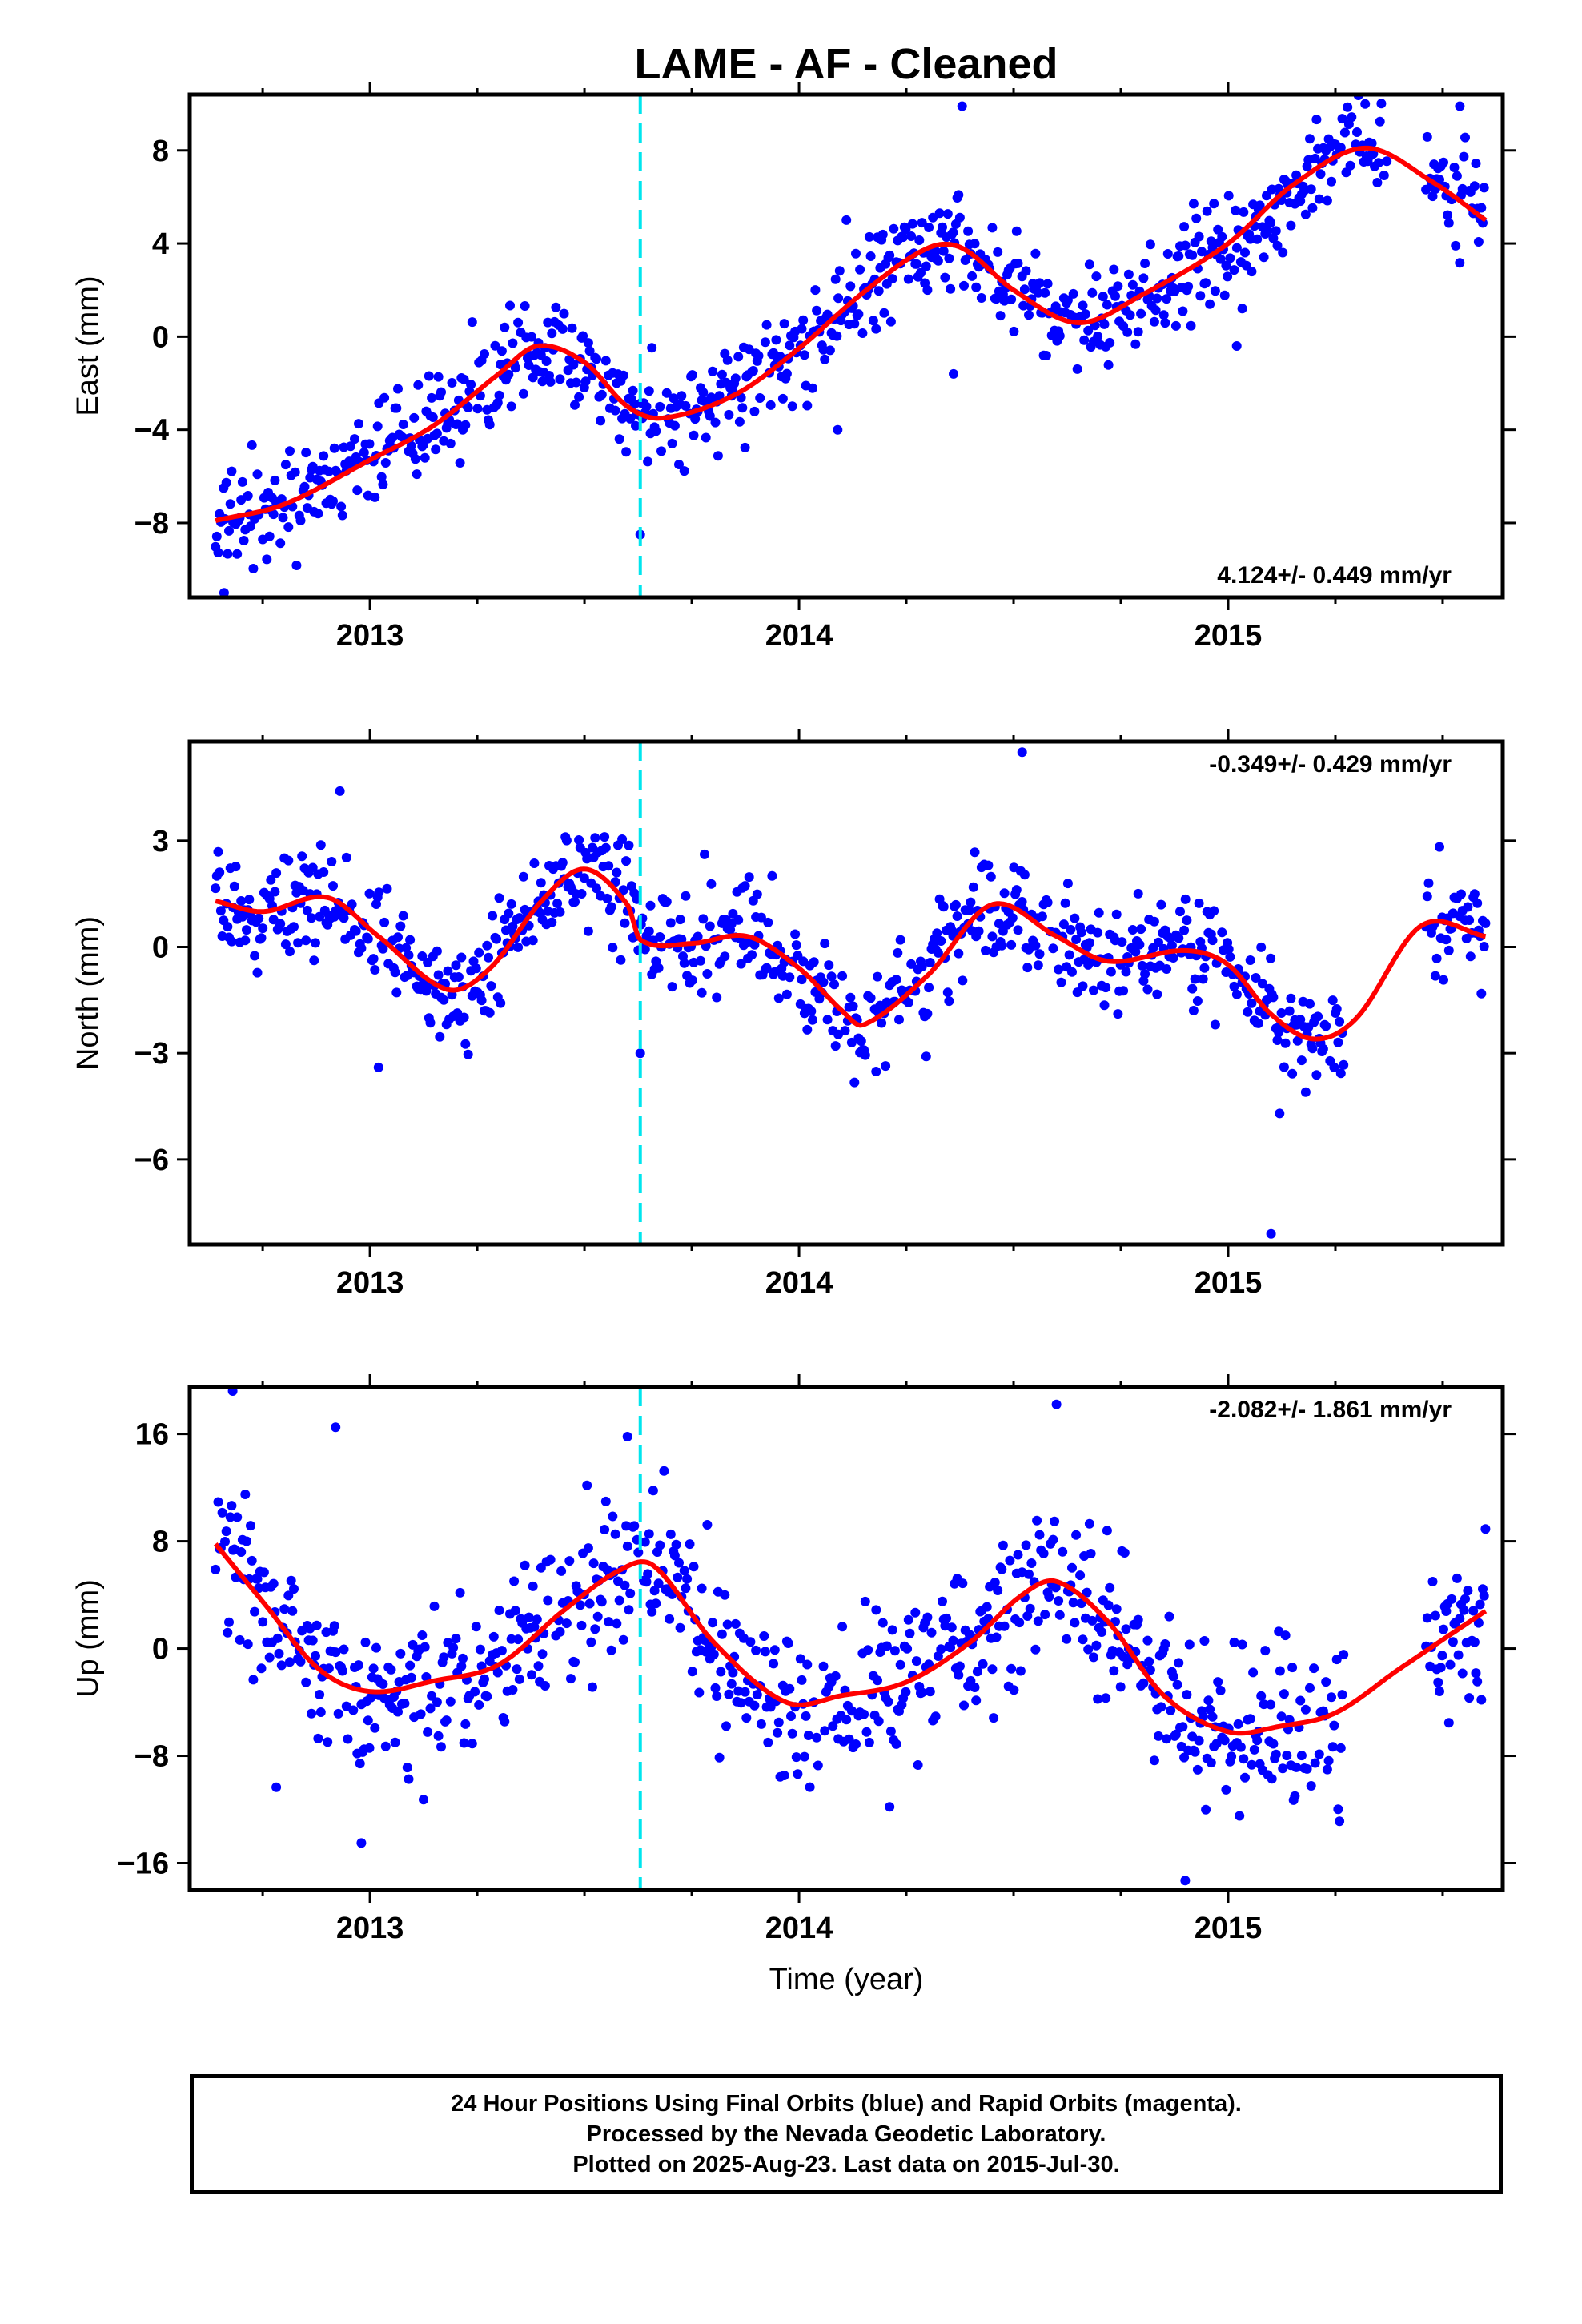 The image size is (1582, 2324). Describe the element at coordinates (152, 1435) in the screenshot. I see `up-y-tick-label: 16` at that location.